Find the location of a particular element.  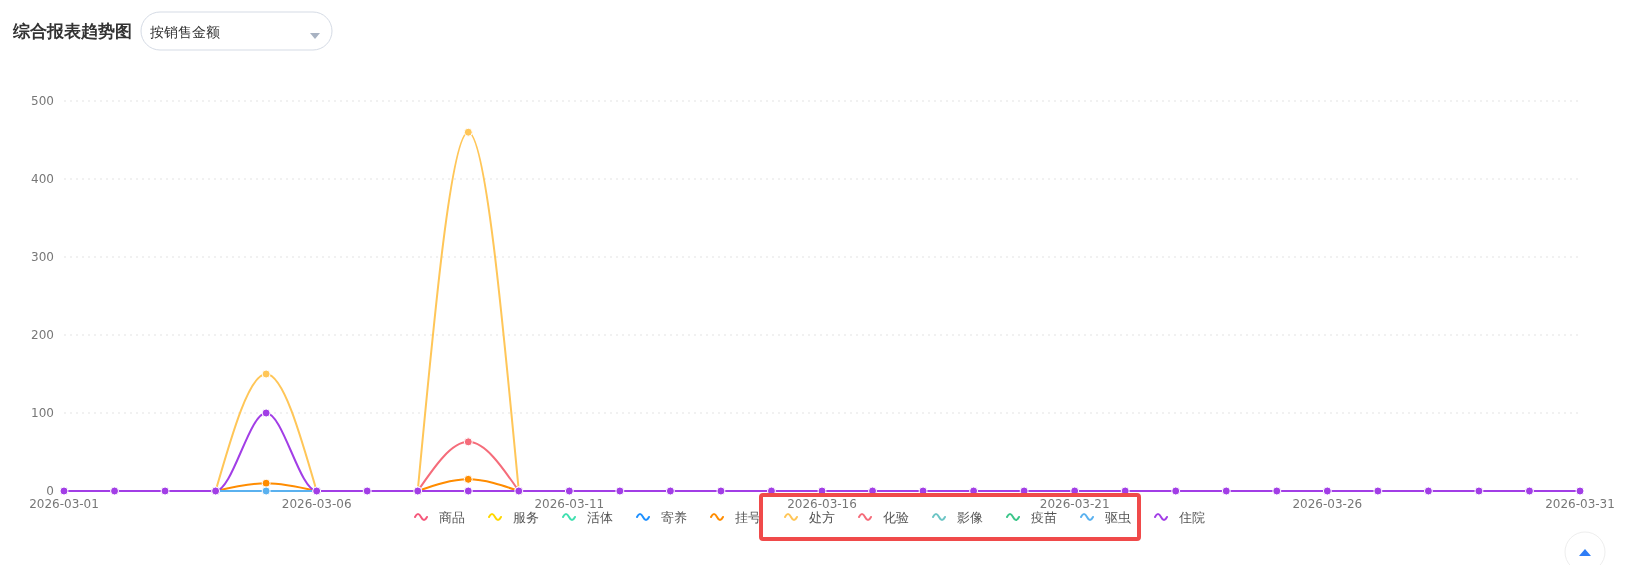

chart-subtitle: 按销售金额 is located at coordinates (185, 32).